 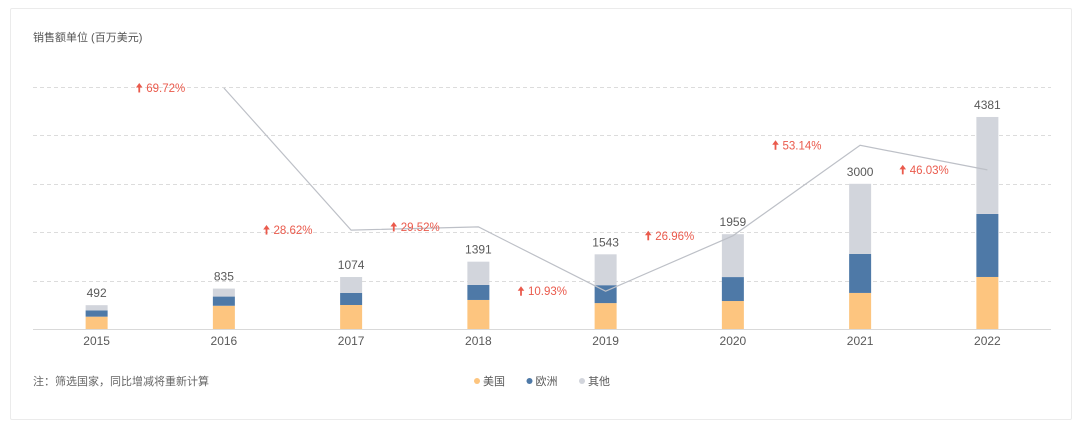 What do you see at coordinates (733, 341) in the screenshot?
I see `x-tick-label: 2020` at bounding box center [733, 341].